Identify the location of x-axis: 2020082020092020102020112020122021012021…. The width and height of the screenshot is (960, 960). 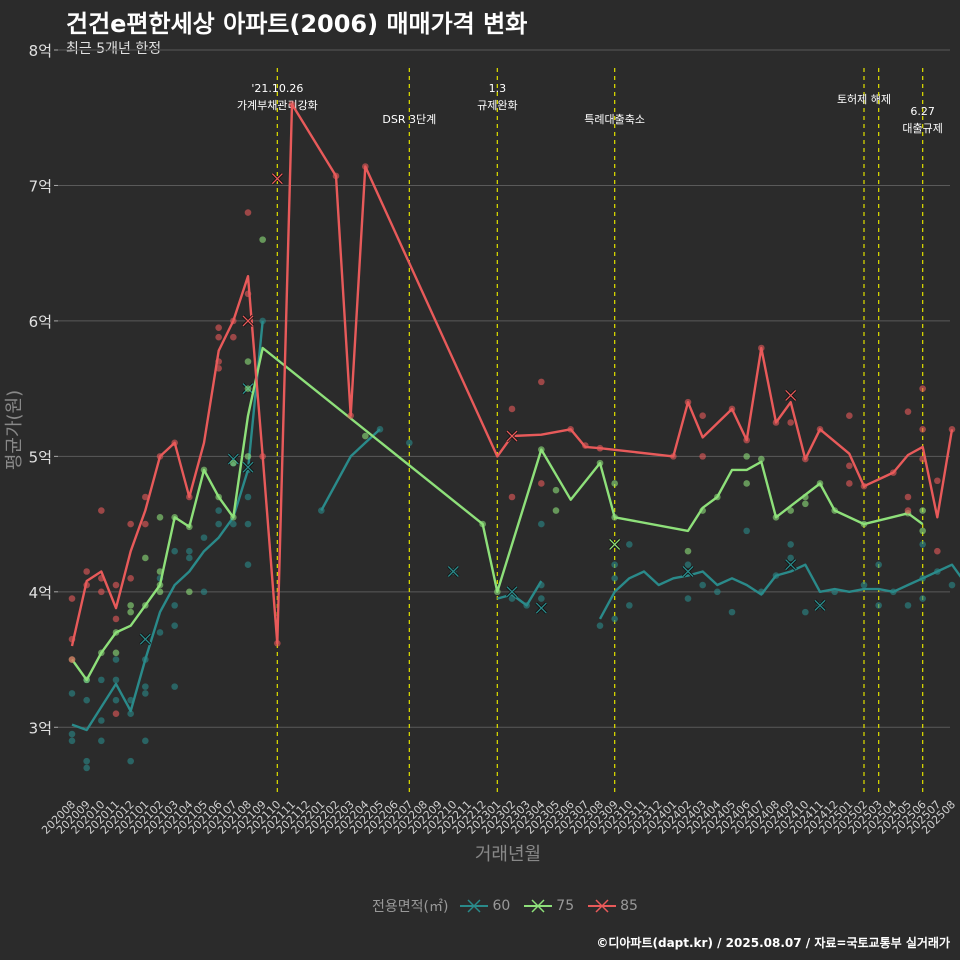
(498, 817).